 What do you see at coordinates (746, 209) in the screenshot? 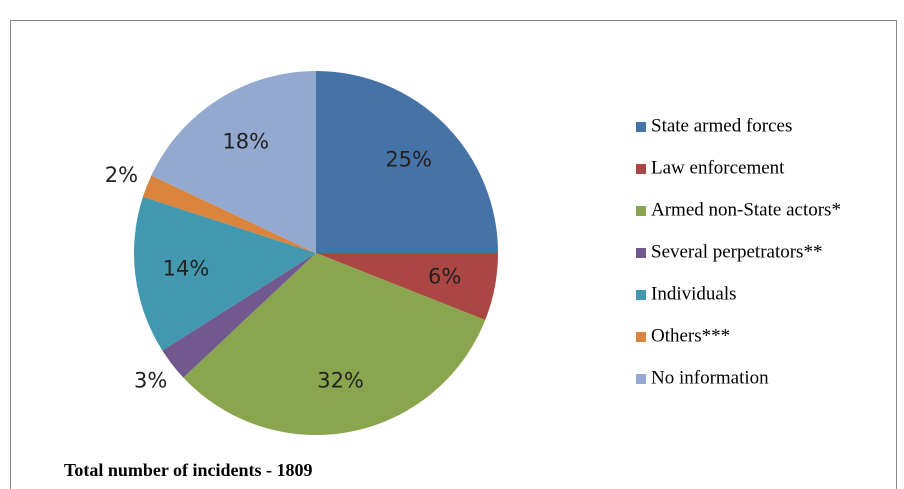
I see `legend-label: Armed non-State actors*` at bounding box center [746, 209].